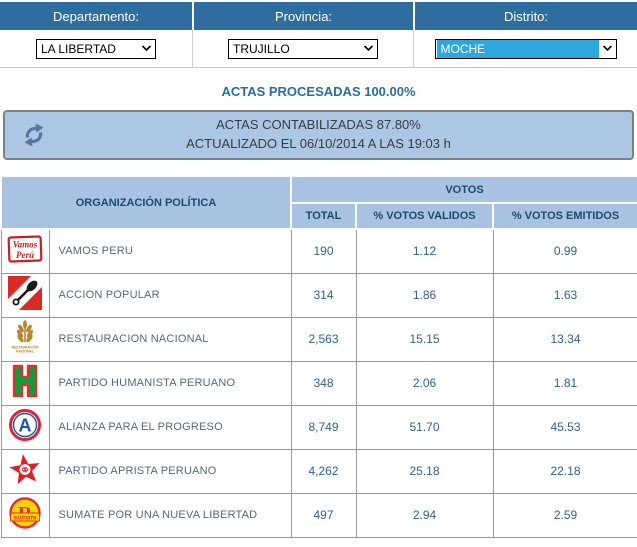  I want to click on party-valid-pct: 1.12, so click(424, 251).